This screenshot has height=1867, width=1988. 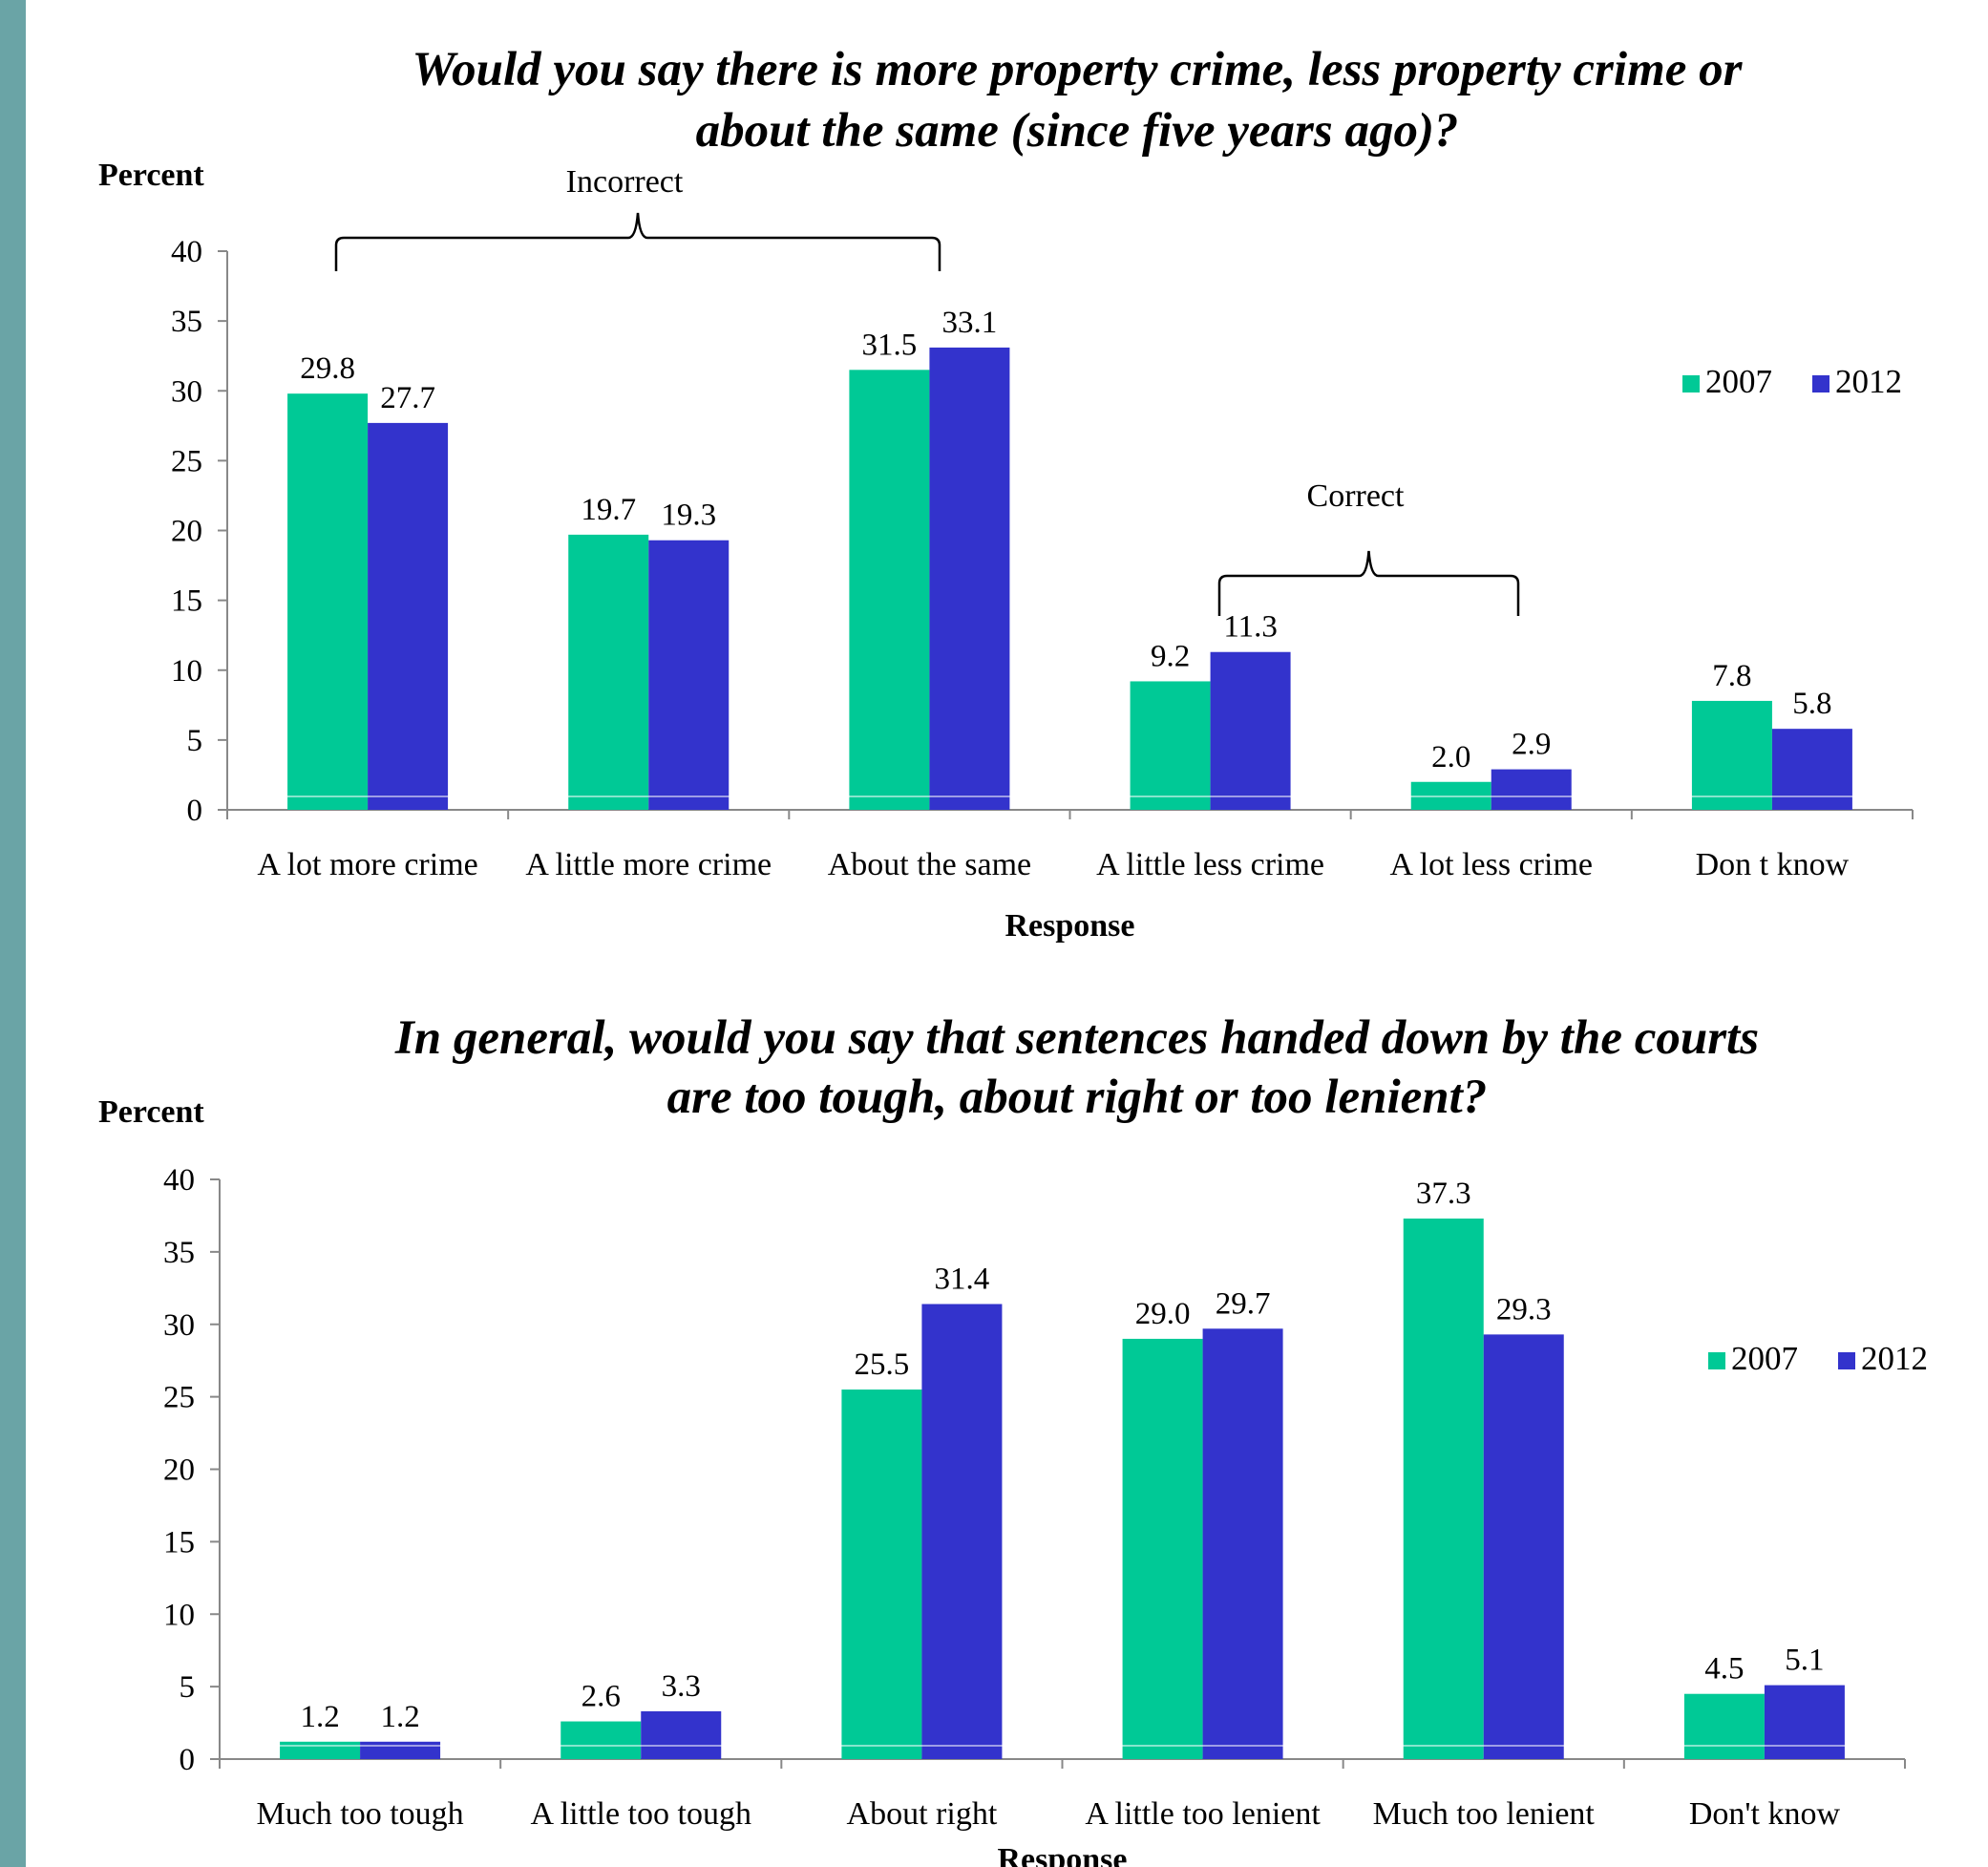 I want to click on annotation-label: Correct, so click(x=1356, y=496).